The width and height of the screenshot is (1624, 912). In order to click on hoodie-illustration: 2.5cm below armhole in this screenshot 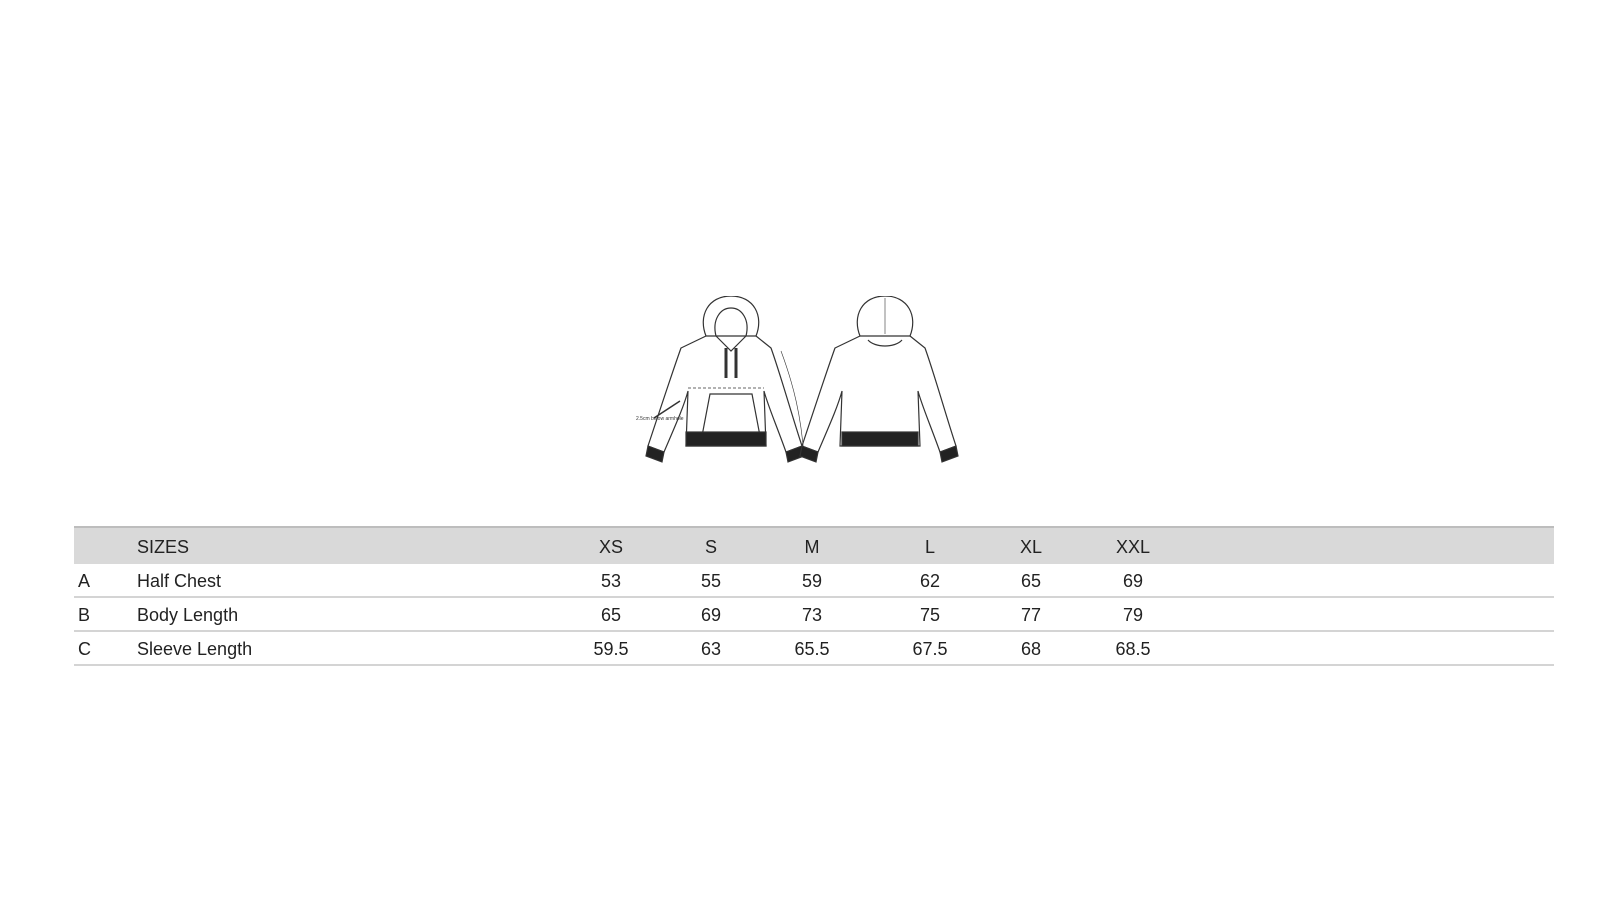, I will do `click(797, 379)`.